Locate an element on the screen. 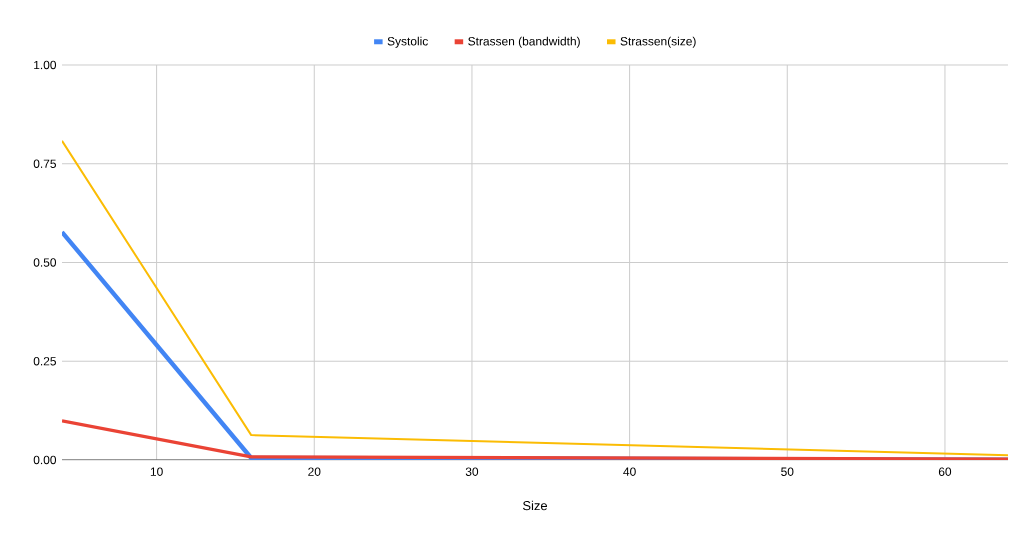  x-tick-label: 60 is located at coordinates (945, 471).